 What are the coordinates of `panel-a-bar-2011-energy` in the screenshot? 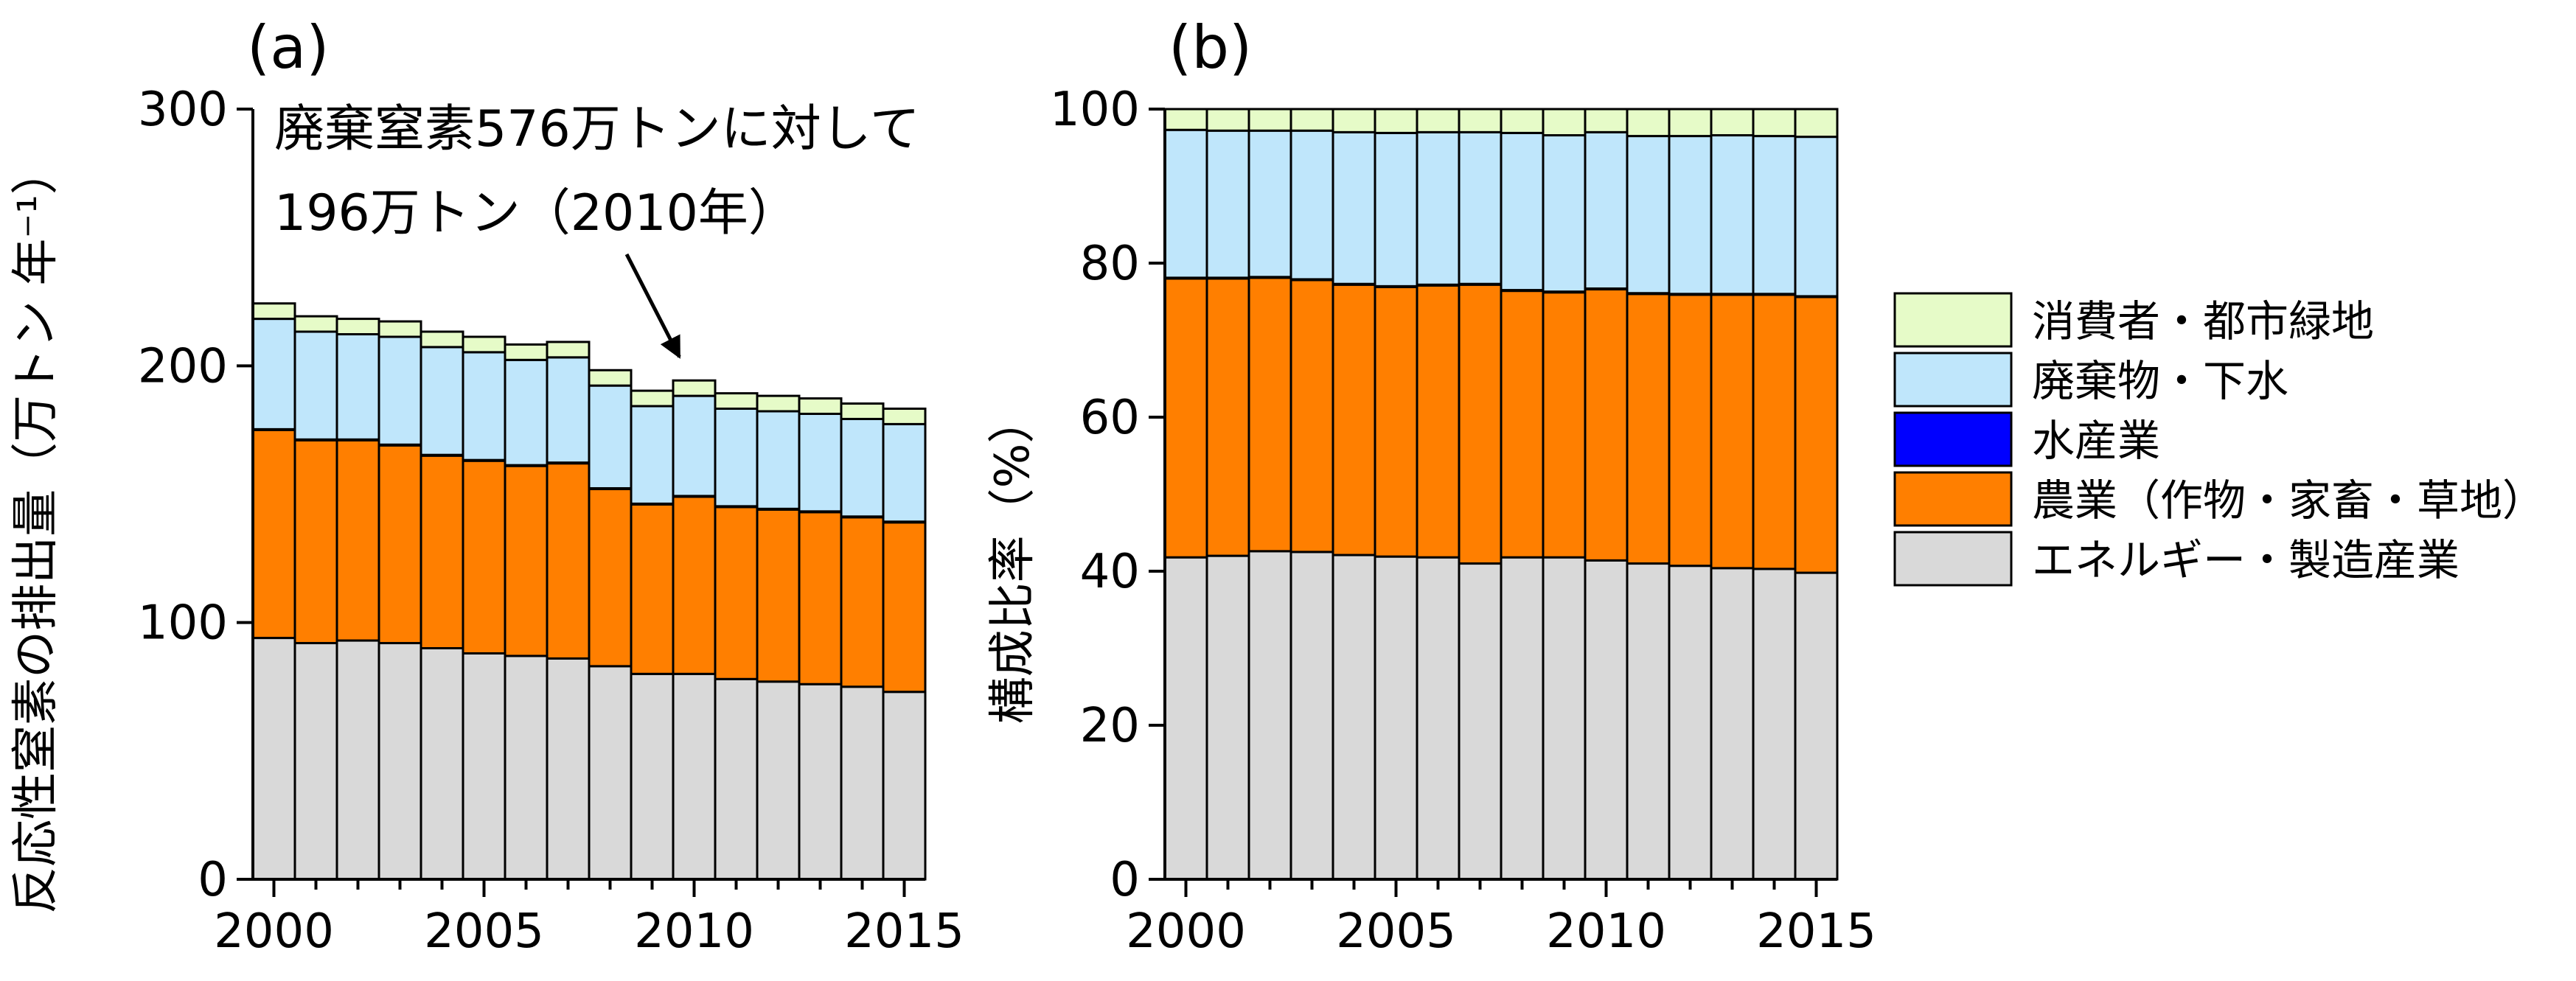 It's located at (737, 779).